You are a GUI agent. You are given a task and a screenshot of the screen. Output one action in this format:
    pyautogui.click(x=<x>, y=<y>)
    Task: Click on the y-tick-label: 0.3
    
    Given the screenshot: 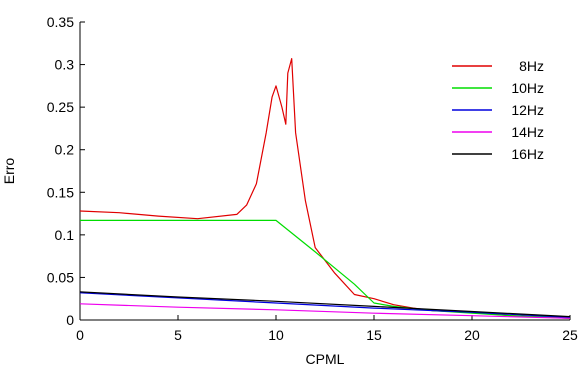 What is the action you would take?
    pyautogui.click(x=65, y=65)
    